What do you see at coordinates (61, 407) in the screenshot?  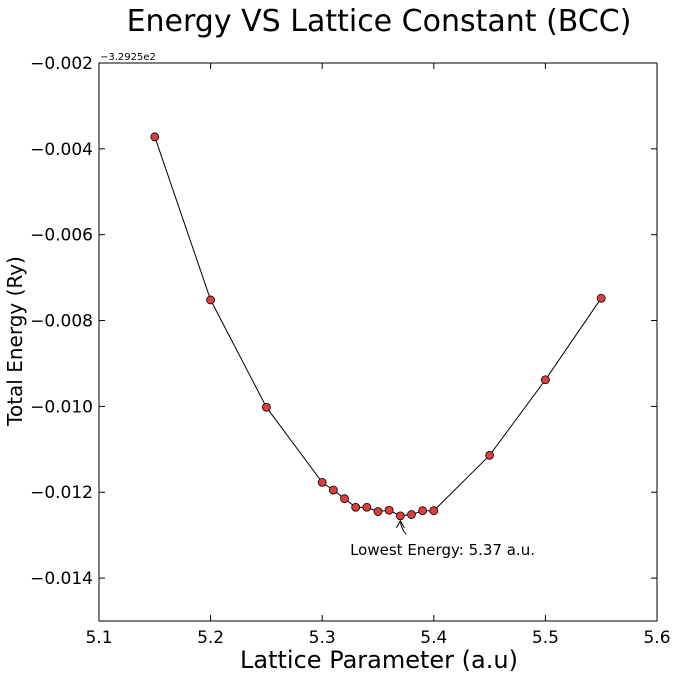 I see `y-tick-label: −0.010` at bounding box center [61, 407].